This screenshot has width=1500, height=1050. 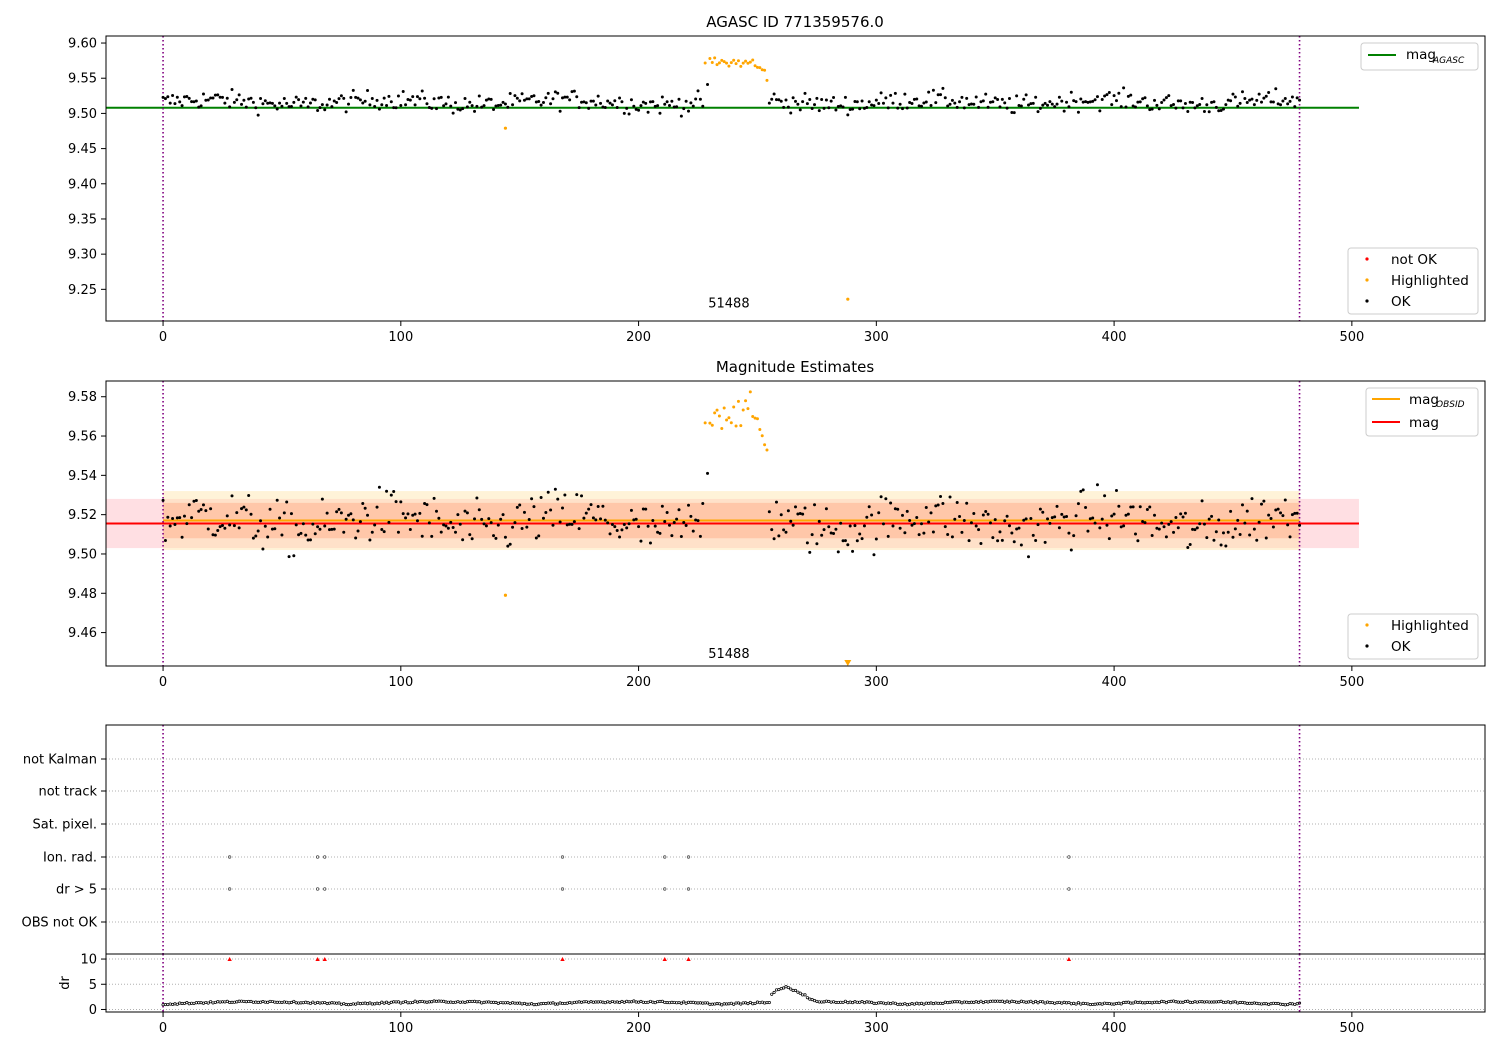 I want to click on y-tick-label: 9.52, so click(x=82, y=515).